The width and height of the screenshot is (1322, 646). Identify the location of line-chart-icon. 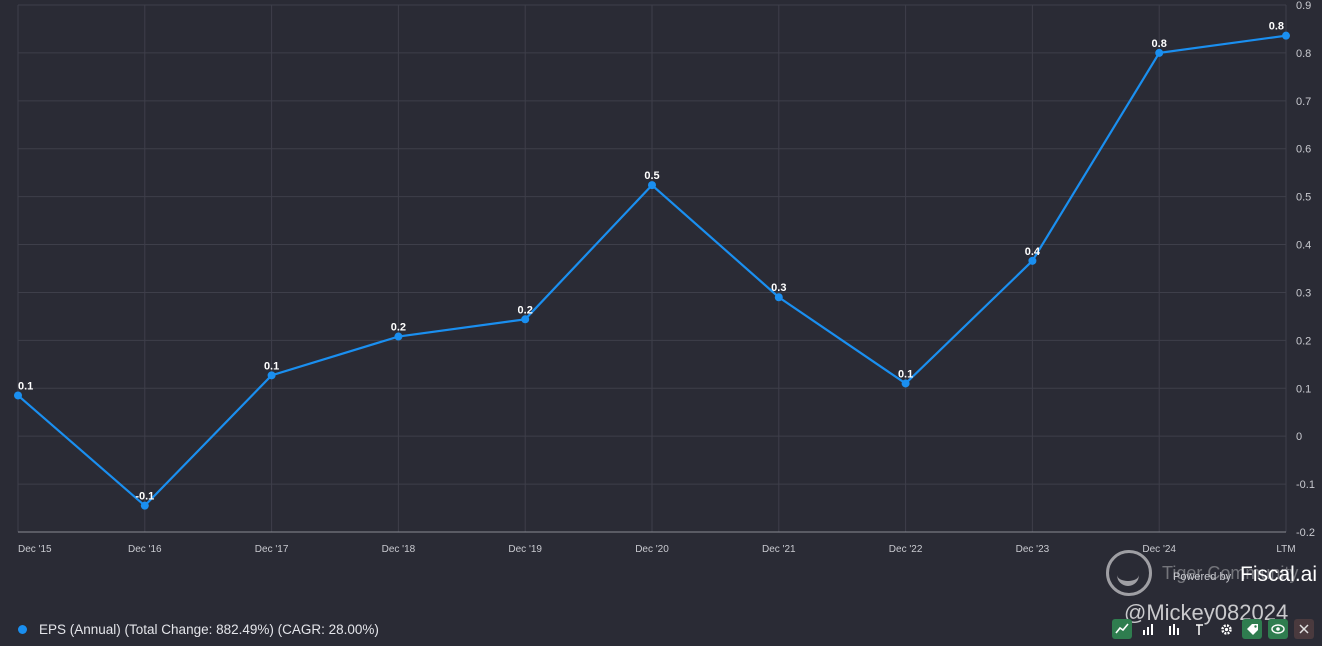
(1122, 629).